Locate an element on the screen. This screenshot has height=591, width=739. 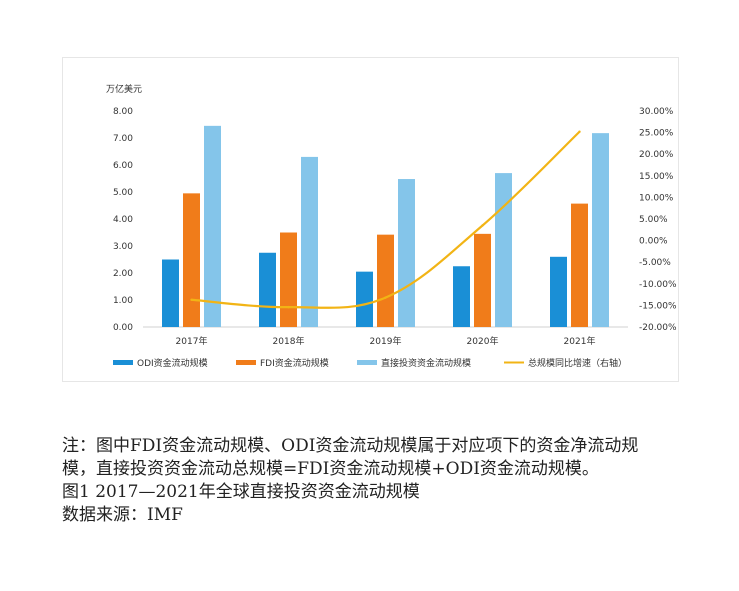
x-tick-label: 2017年 is located at coordinates (192, 341).